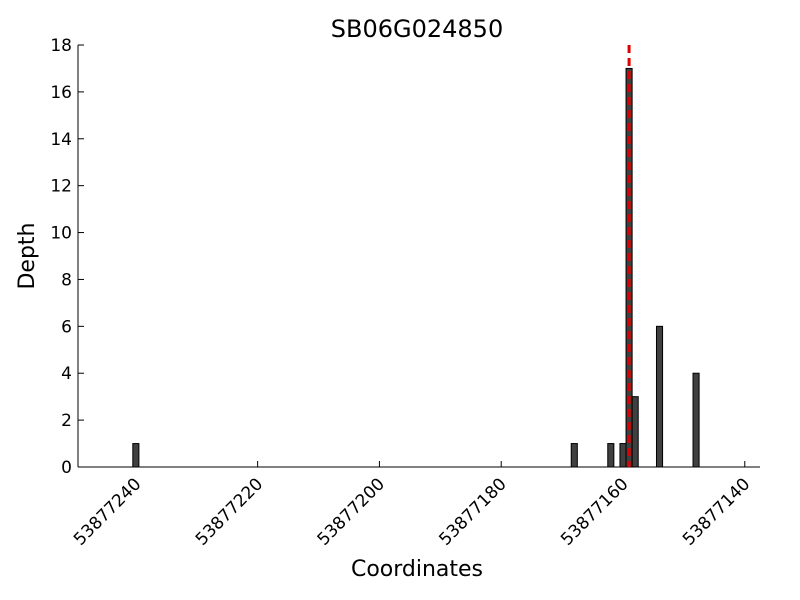 Image resolution: width=800 pixels, height=600 pixels. What do you see at coordinates (66, 374) in the screenshot?
I see `y-tick-label: 4` at bounding box center [66, 374].